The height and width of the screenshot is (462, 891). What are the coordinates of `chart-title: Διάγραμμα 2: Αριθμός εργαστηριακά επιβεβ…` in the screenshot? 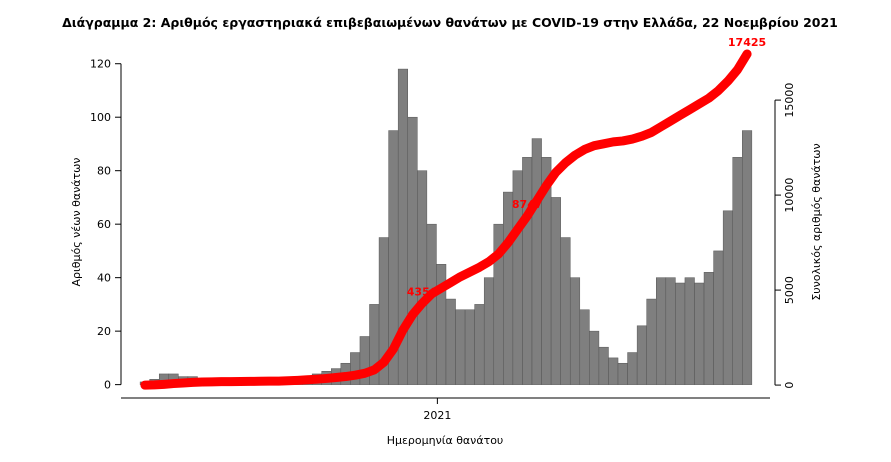 It's located at (450, 22).